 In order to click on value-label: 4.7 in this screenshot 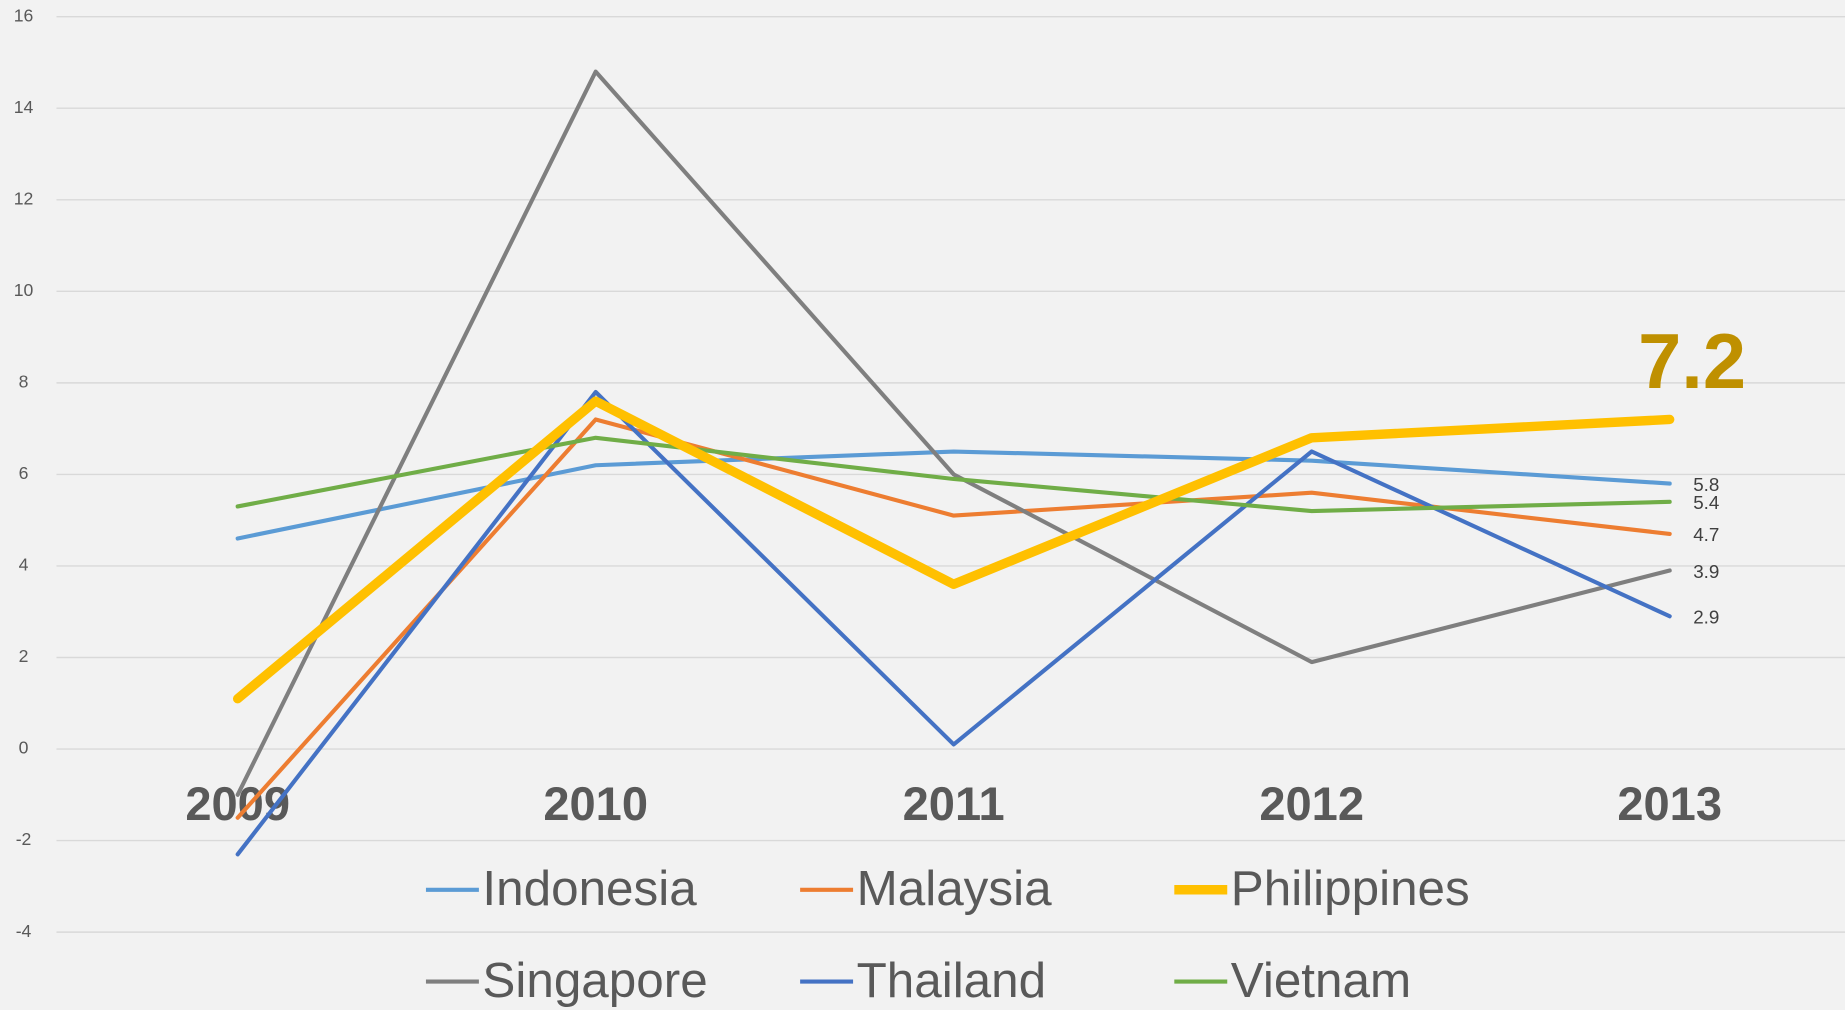, I will do `click(1706, 534)`.